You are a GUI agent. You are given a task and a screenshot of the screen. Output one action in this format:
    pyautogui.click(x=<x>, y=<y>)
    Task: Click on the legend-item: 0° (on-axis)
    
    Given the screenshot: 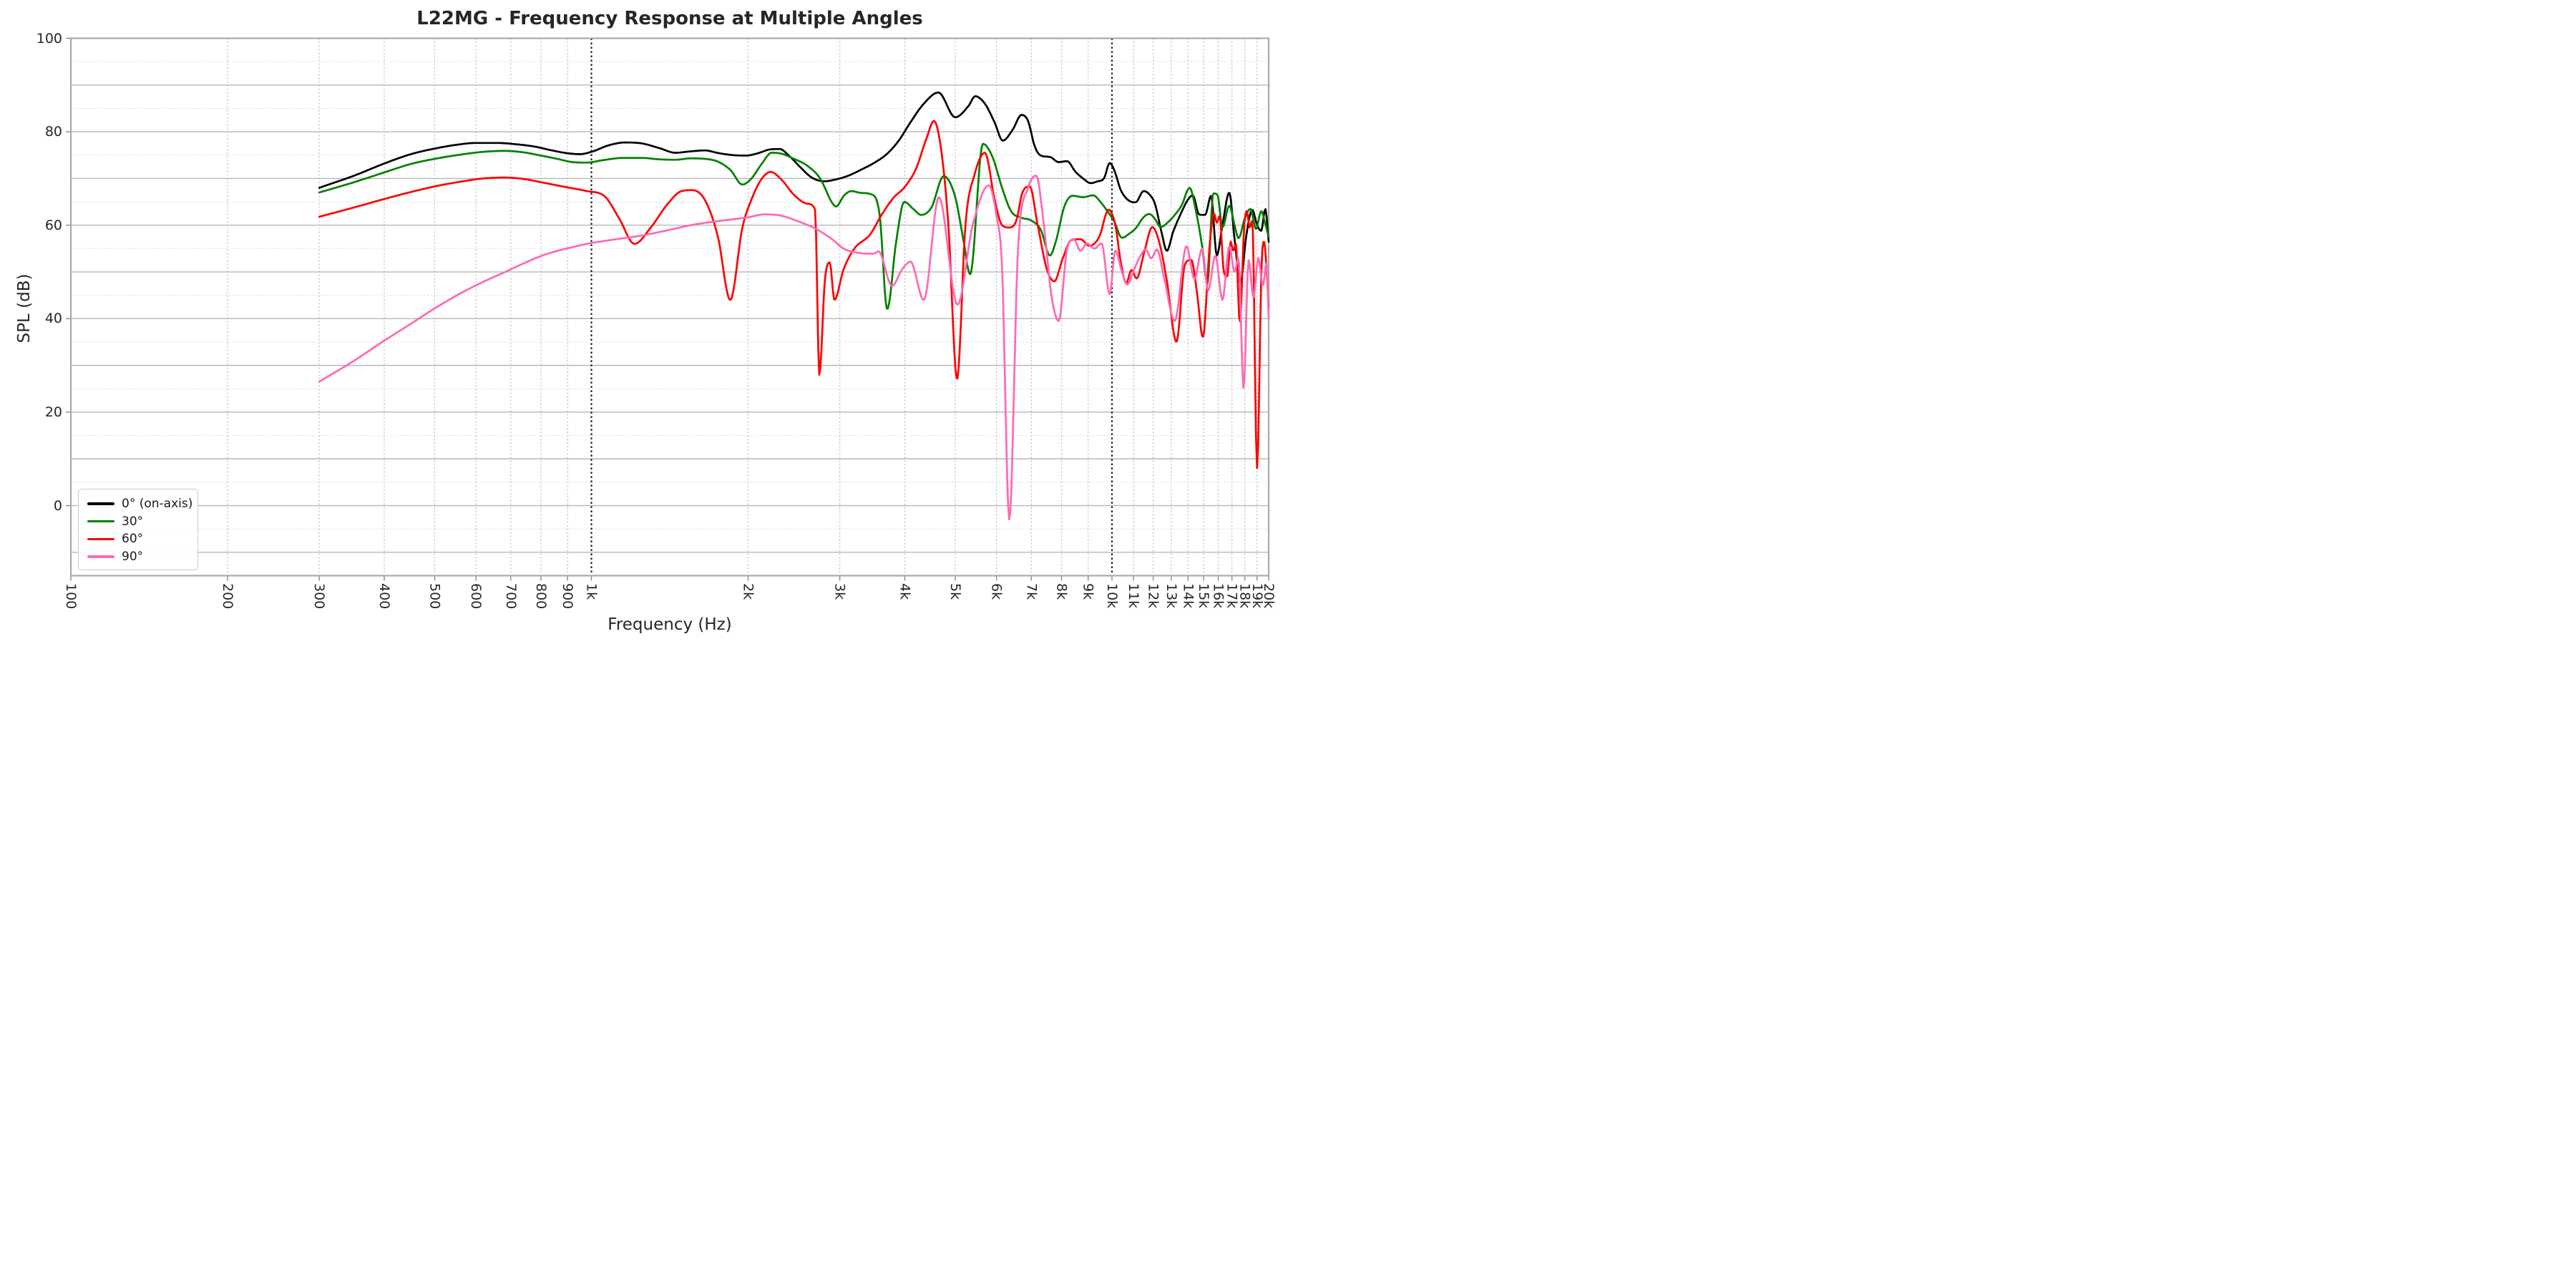 What is the action you would take?
    pyautogui.click(x=142, y=503)
    